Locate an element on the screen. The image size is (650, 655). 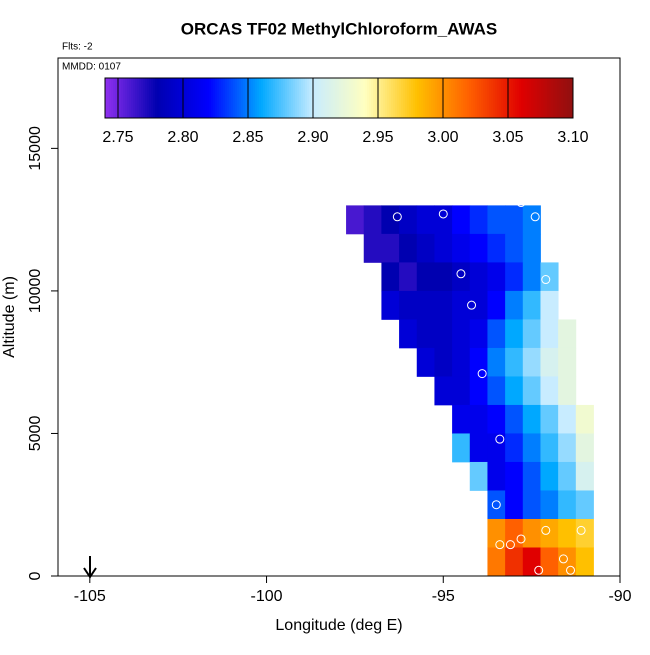
colorbar: 2.75 2.80 2.85 2.90 2.95 3.00 3.05 3.10 is located at coordinates (345, 111).